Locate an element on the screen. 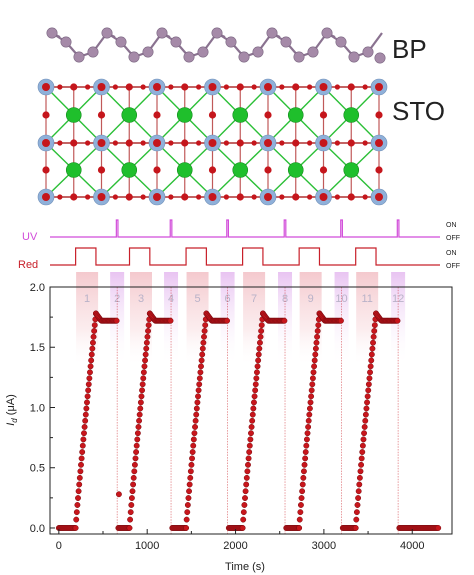 Image resolution: width=474 pixels, height=575 pixels. y-tick-label: 1.5 is located at coordinates (37, 348).